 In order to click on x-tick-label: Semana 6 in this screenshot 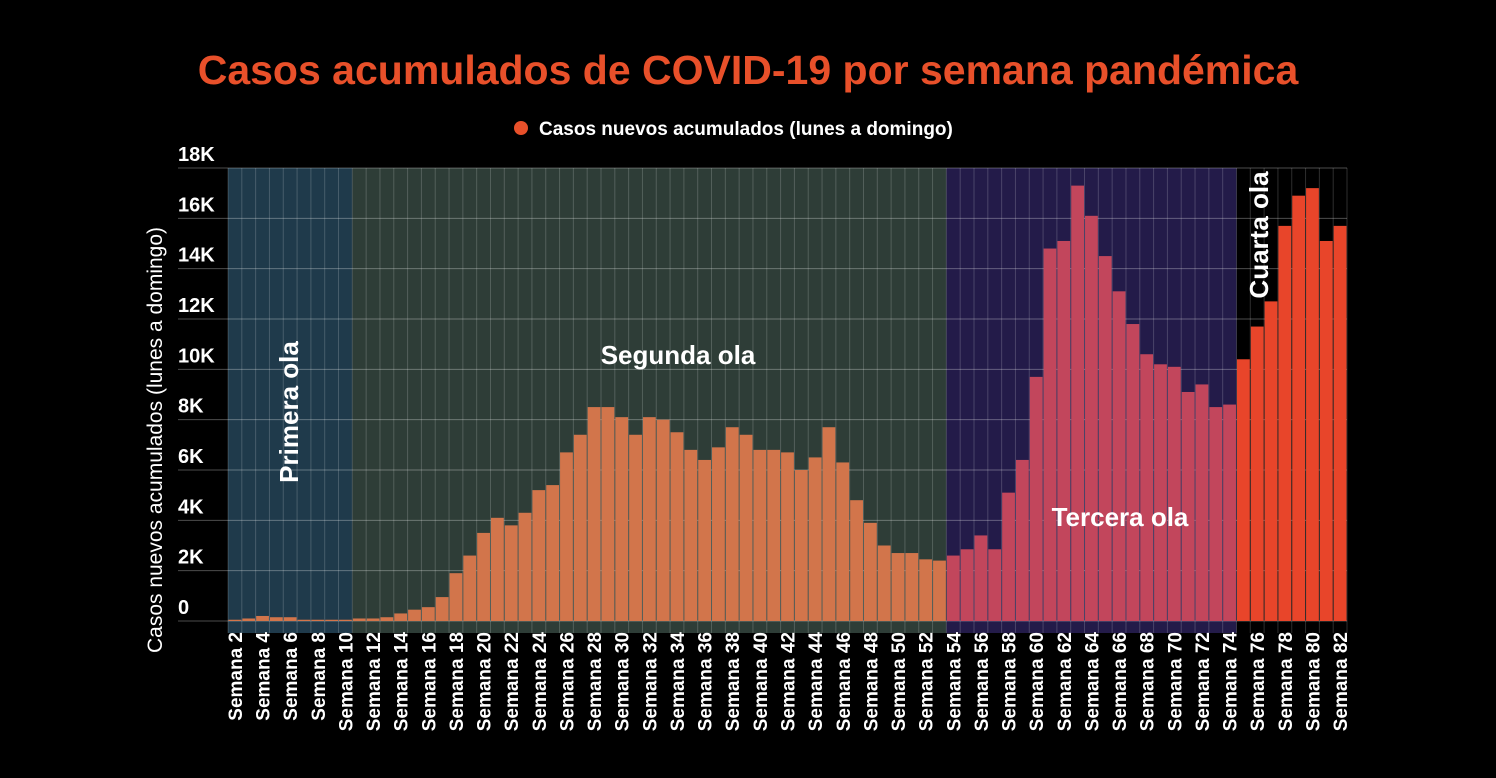, I will do `click(291, 676)`.